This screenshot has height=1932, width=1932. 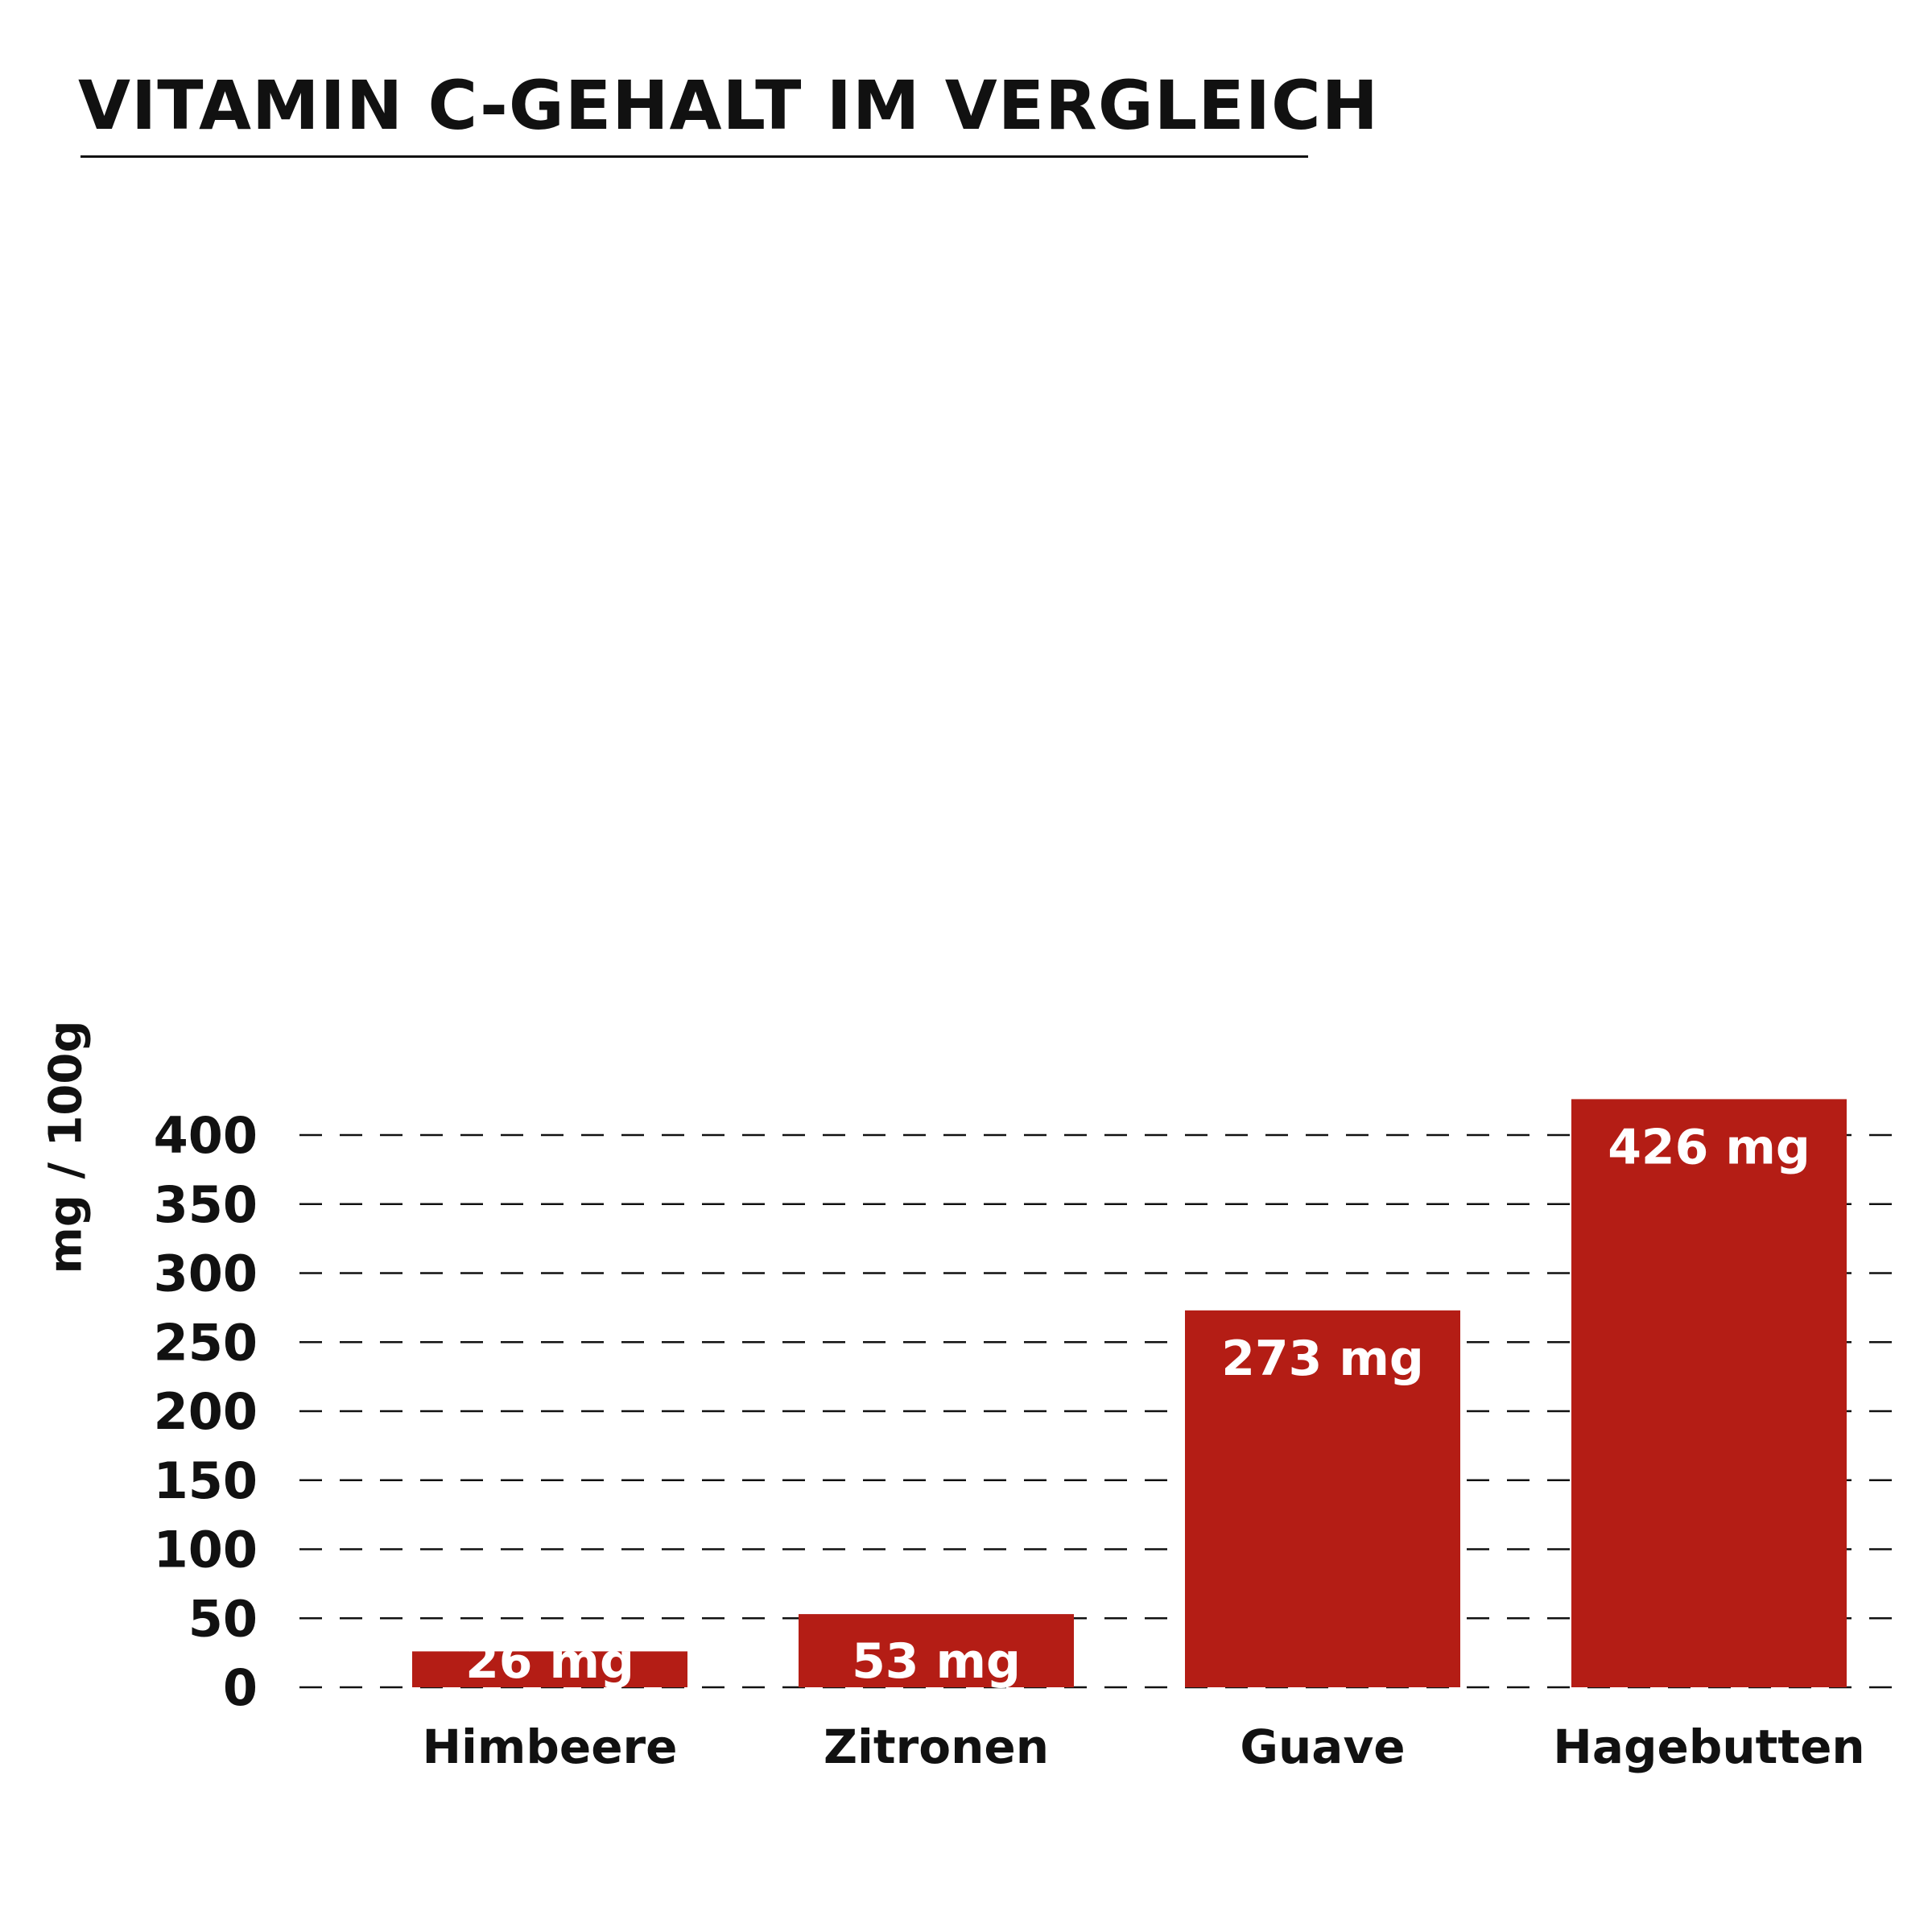 I want to click on y-tick-label: 350, so click(x=206, y=1204).